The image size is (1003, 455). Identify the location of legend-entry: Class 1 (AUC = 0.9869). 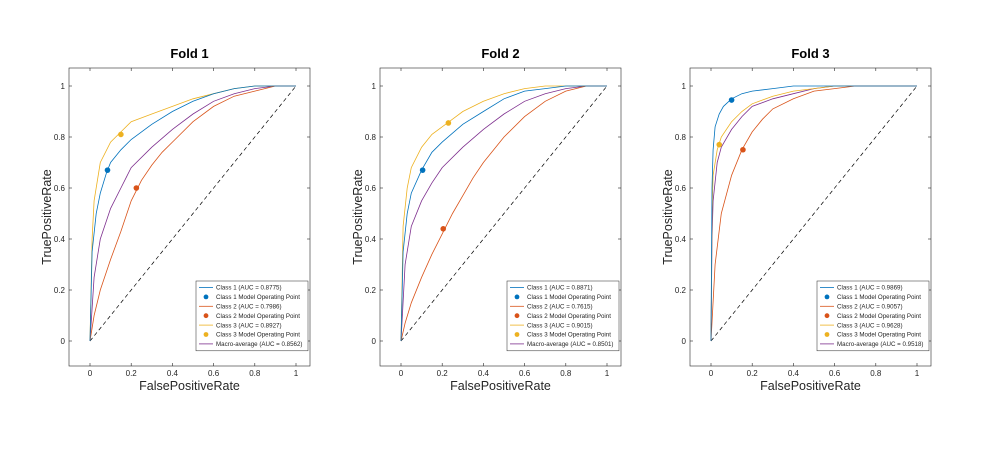
(870, 288).